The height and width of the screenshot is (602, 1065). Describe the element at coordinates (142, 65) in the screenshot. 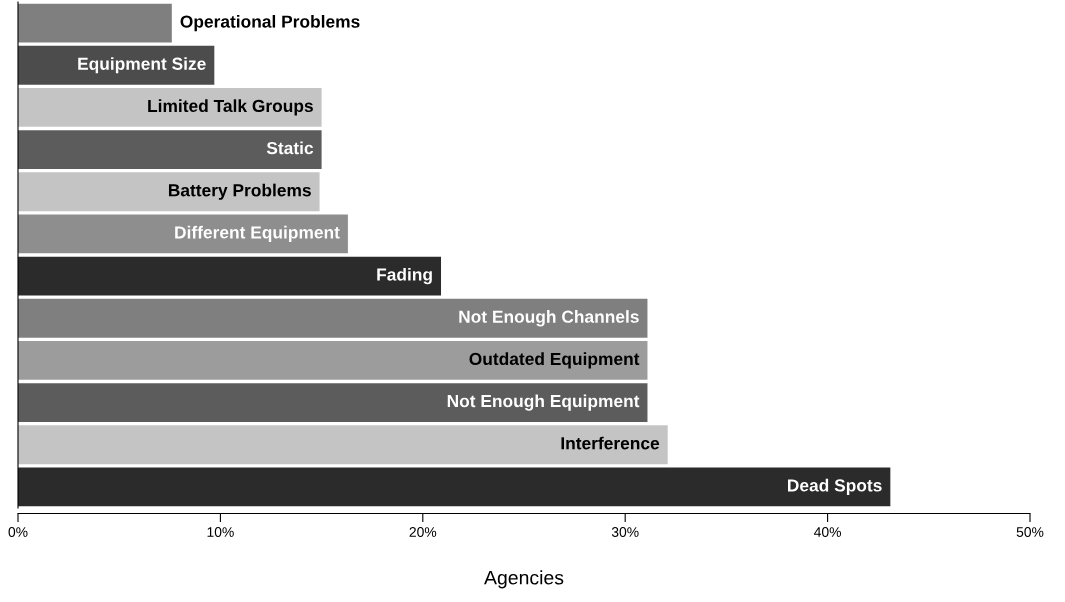

I see `y-tick-label: Equipment Size` at that location.